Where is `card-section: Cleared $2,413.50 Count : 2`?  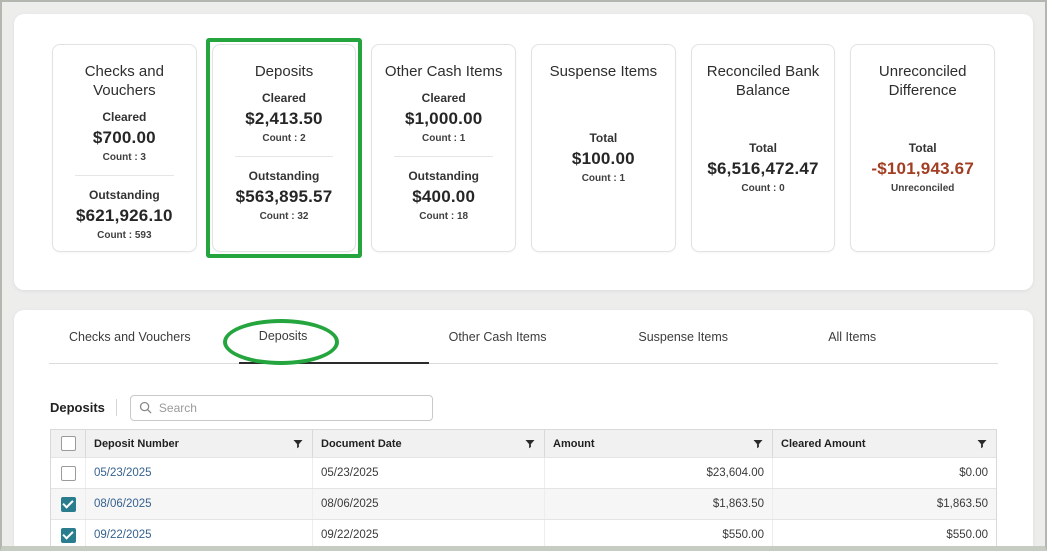 card-section: Cleared $2,413.50 Count : 2 is located at coordinates (284, 117).